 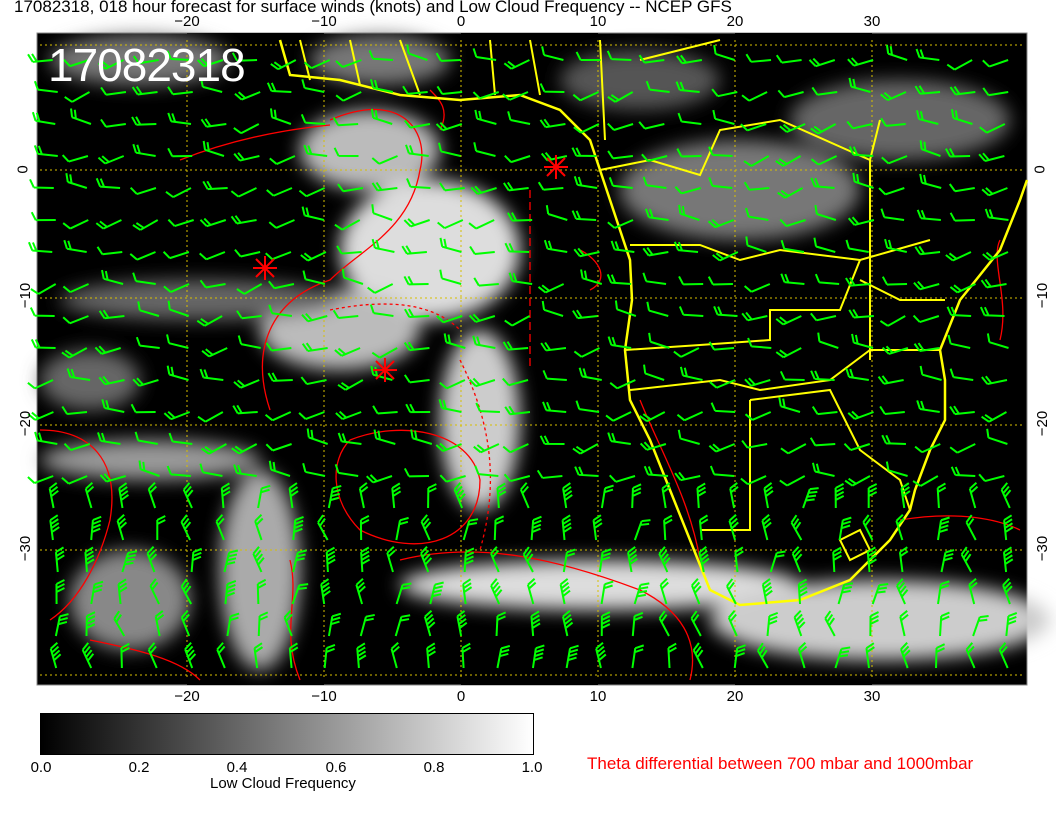 What do you see at coordinates (139, 767) in the screenshot?
I see `colorbar-tick: 0.2` at bounding box center [139, 767].